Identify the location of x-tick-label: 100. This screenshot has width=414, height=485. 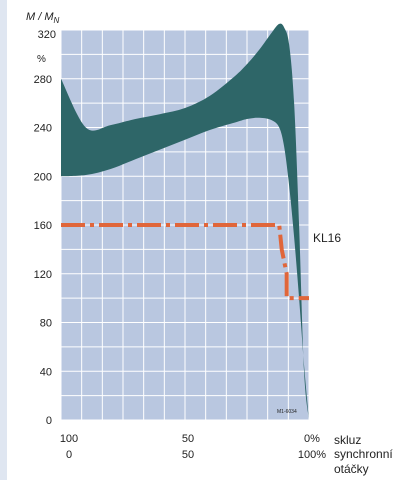
(69, 439).